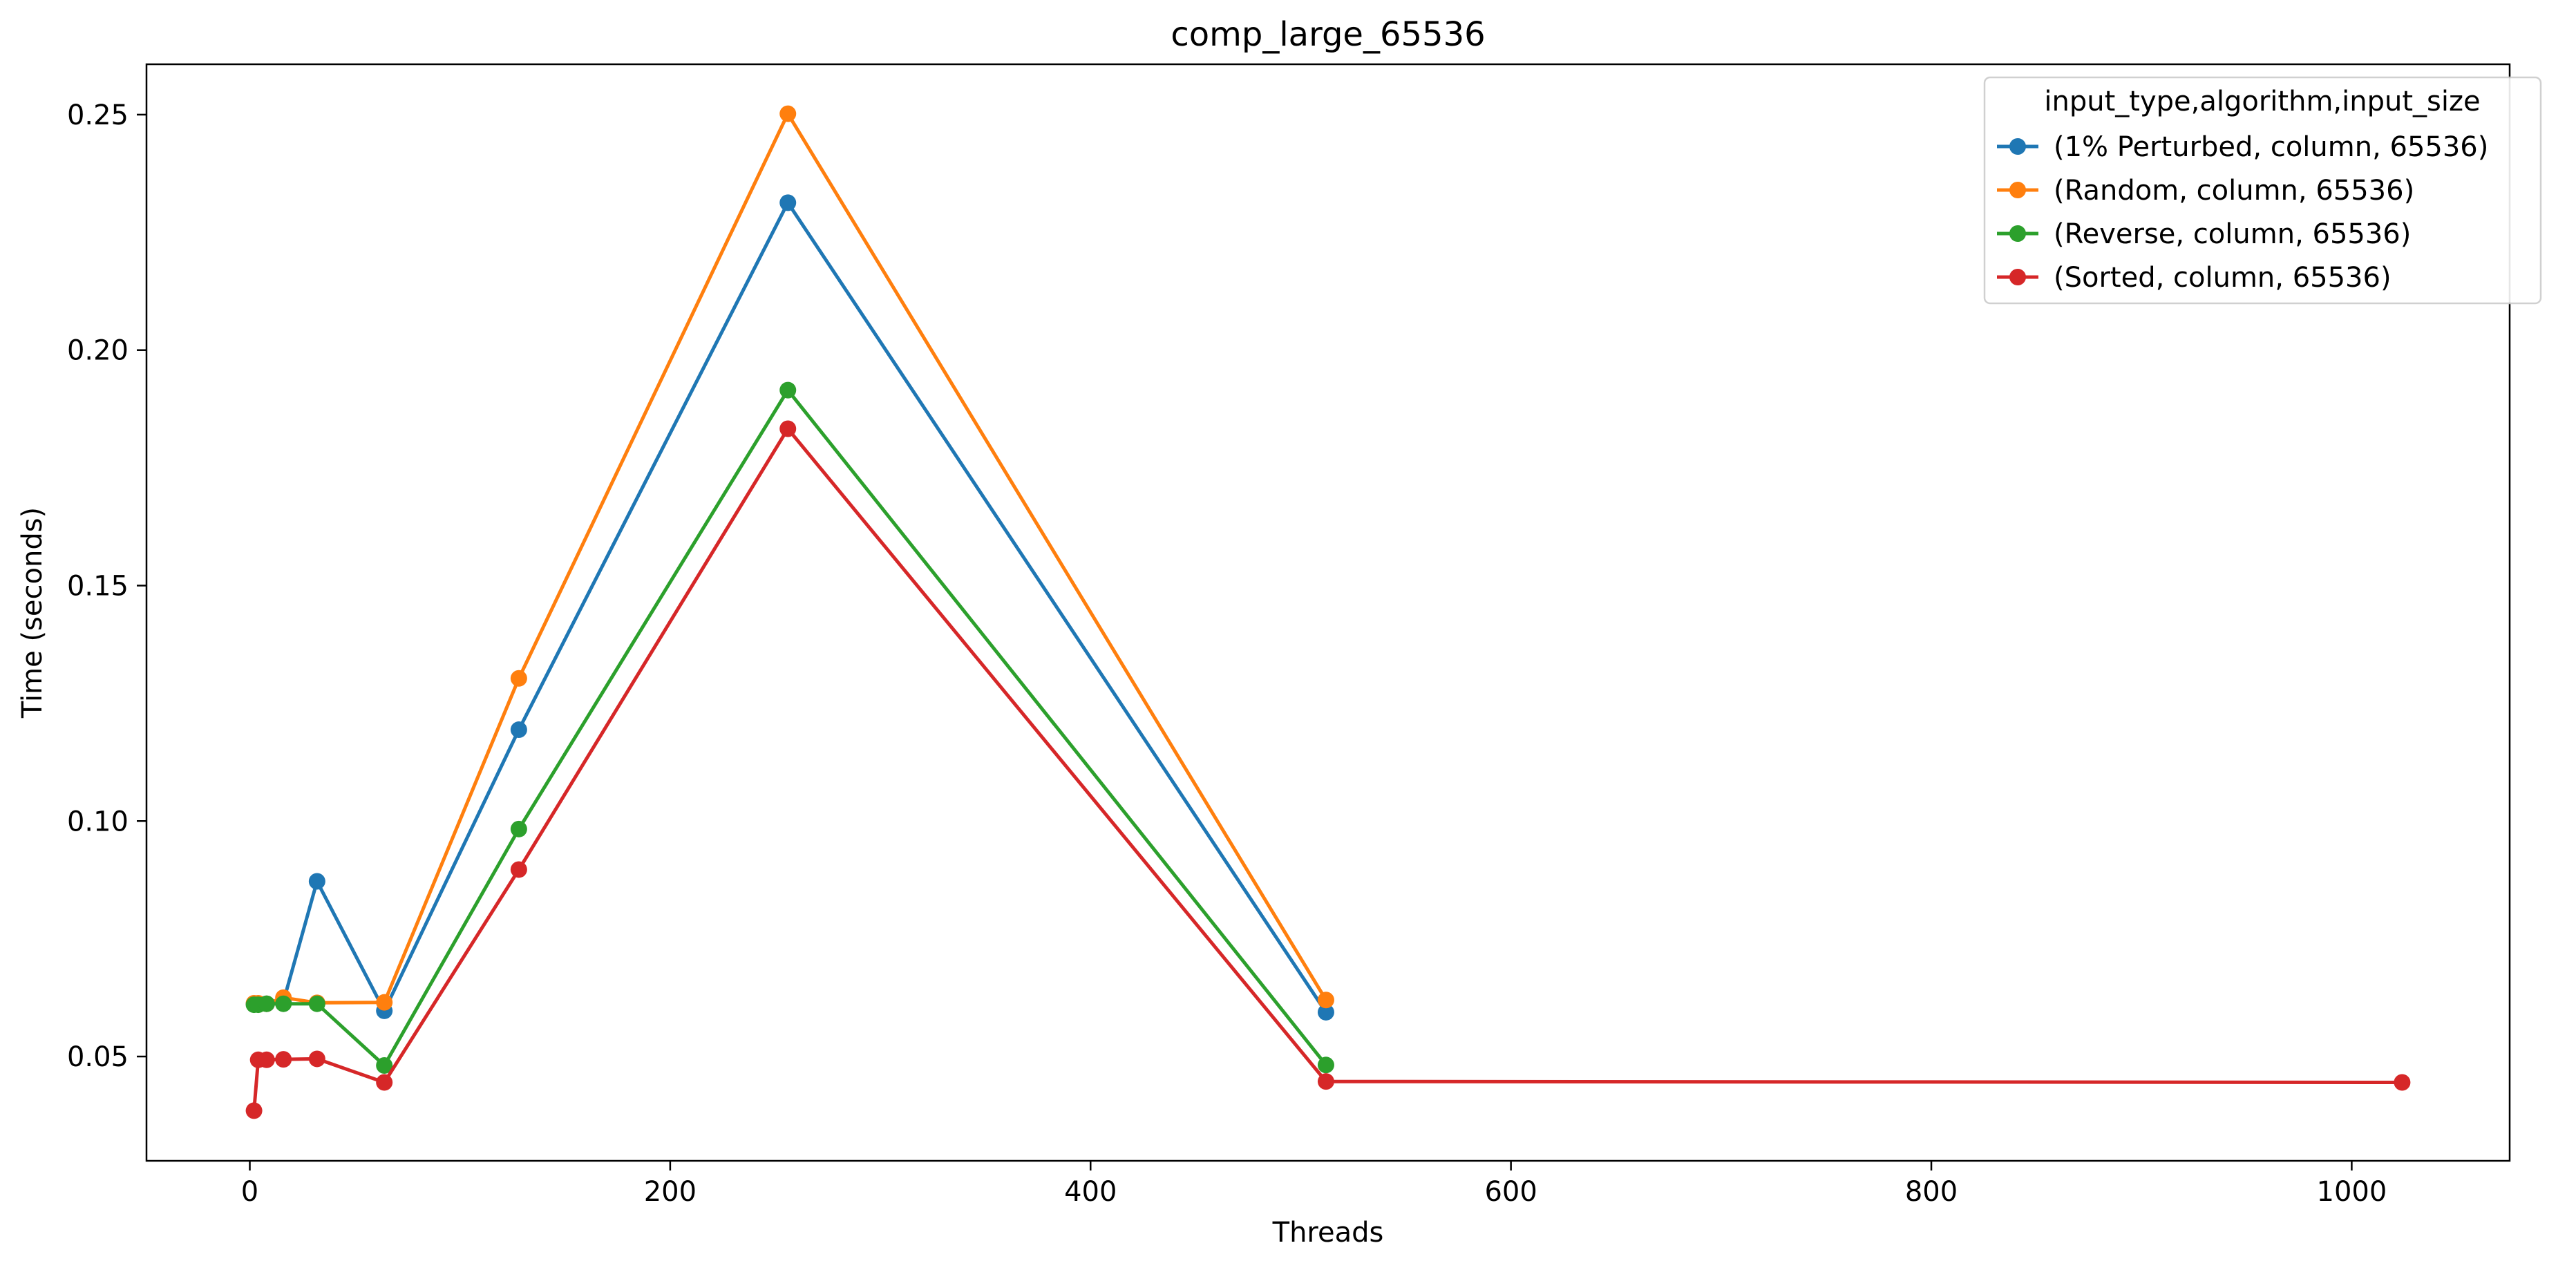 The image size is (2576, 1270). What do you see at coordinates (1328, 1233) in the screenshot?
I see `x-axis-title: Threads` at bounding box center [1328, 1233].